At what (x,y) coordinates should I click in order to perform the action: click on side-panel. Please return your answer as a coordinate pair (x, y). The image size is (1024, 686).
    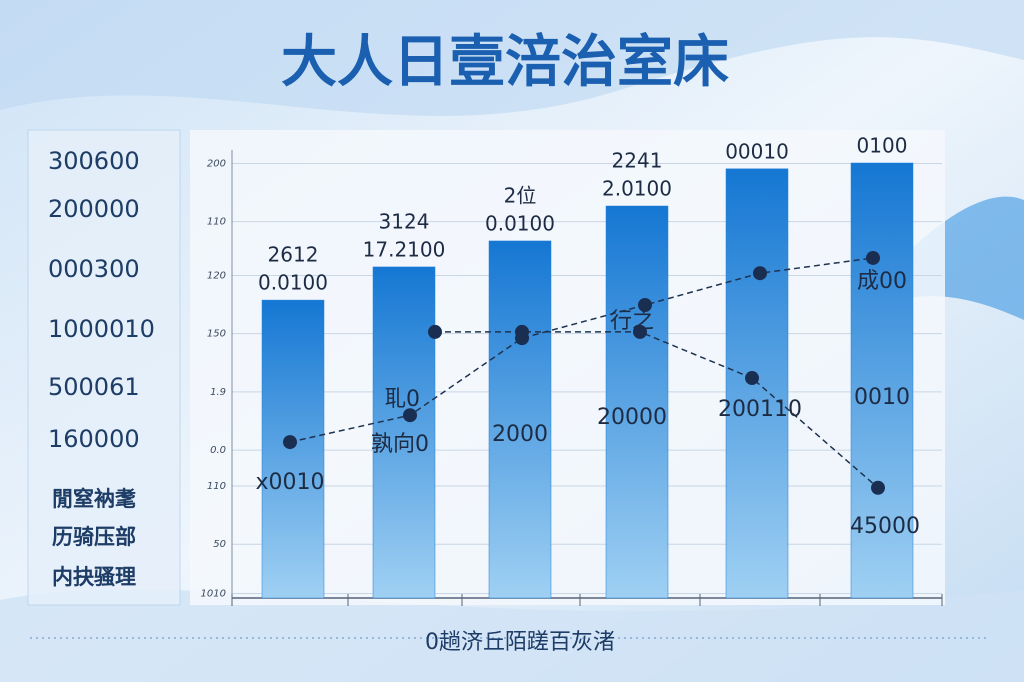
    Looking at the image, I should click on (104, 367).